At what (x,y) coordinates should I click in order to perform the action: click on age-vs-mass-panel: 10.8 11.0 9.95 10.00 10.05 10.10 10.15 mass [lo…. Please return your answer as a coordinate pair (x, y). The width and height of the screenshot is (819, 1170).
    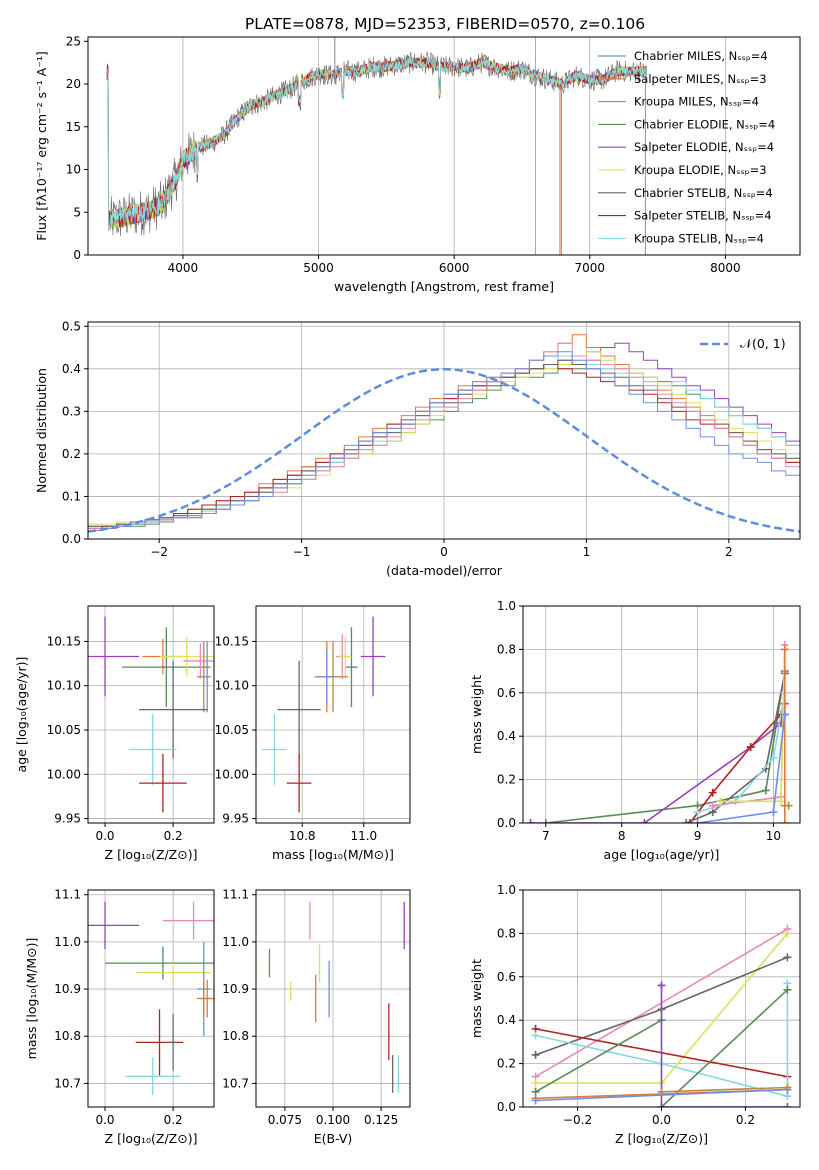
    Looking at the image, I should click on (313, 733).